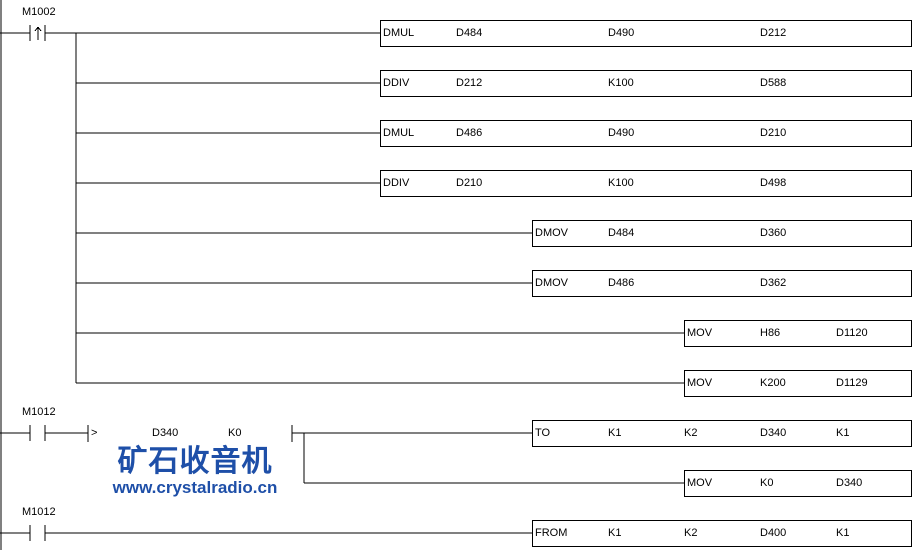 This screenshot has width=912, height=550. What do you see at coordinates (852, 383) in the screenshot?
I see `operand: D1129` at bounding box center [852, 383].